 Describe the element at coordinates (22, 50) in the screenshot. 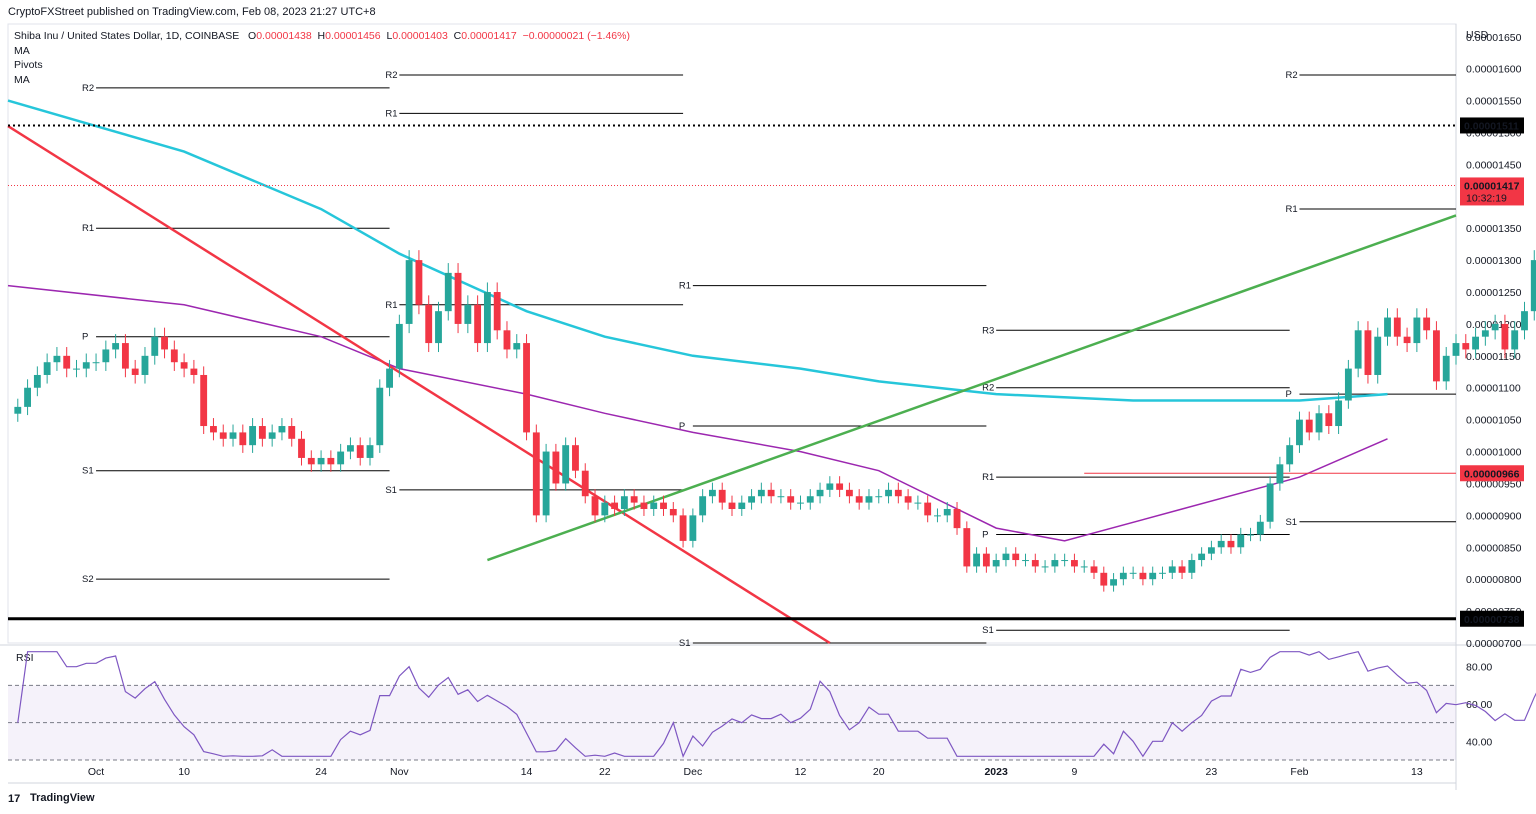

I see `indicator-ma-1: MA` at that location.